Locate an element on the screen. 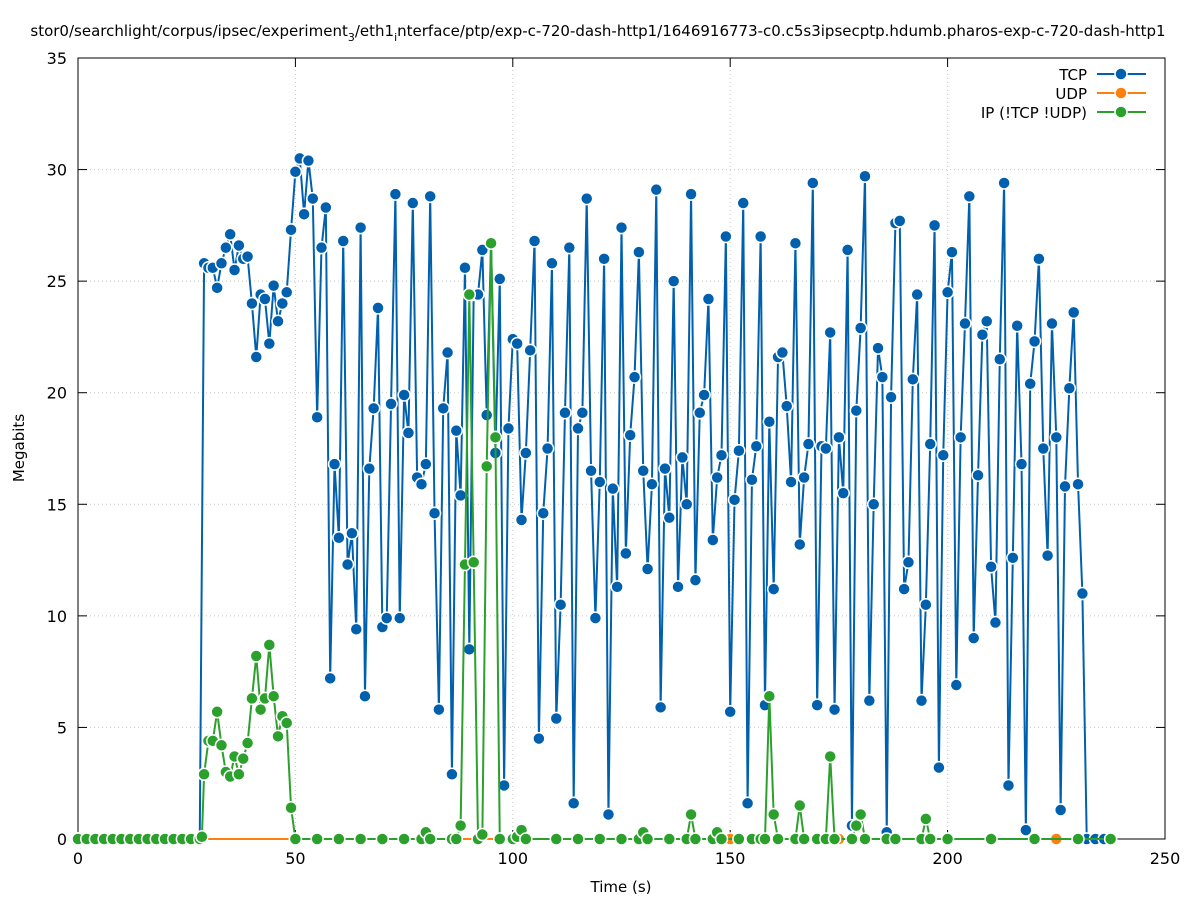 The image size is (1197, 900). legend-label-ip: IP (!TCP !UDP) is located at coordinates (1034, 113).